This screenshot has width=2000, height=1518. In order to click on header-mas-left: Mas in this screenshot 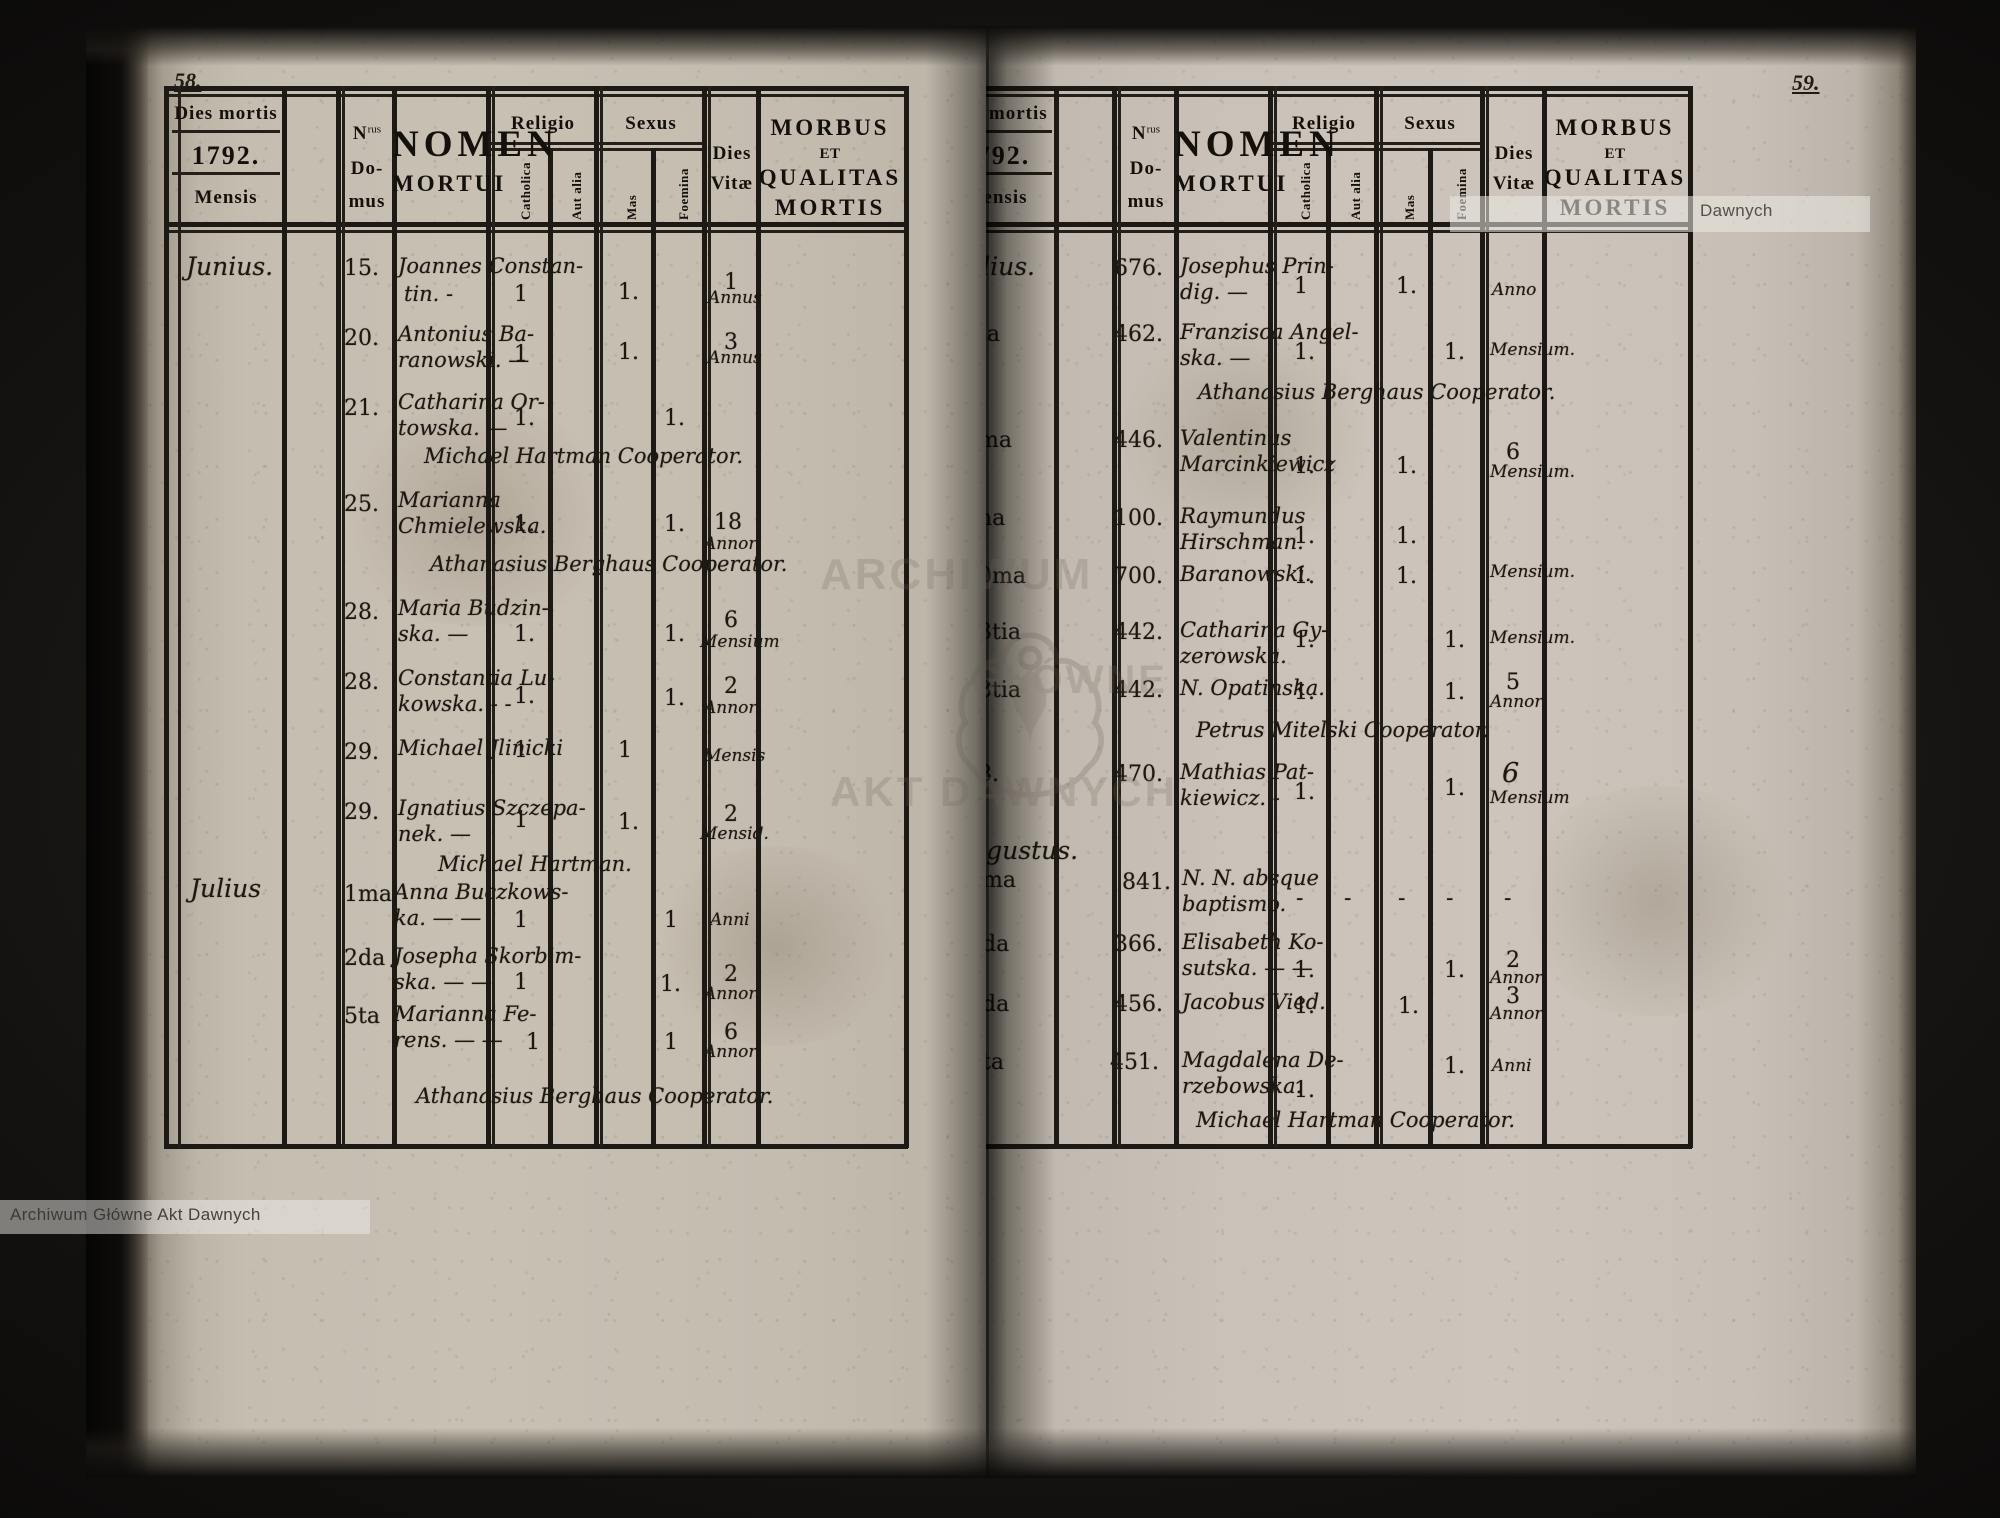, I will do `click(631, 207)`.